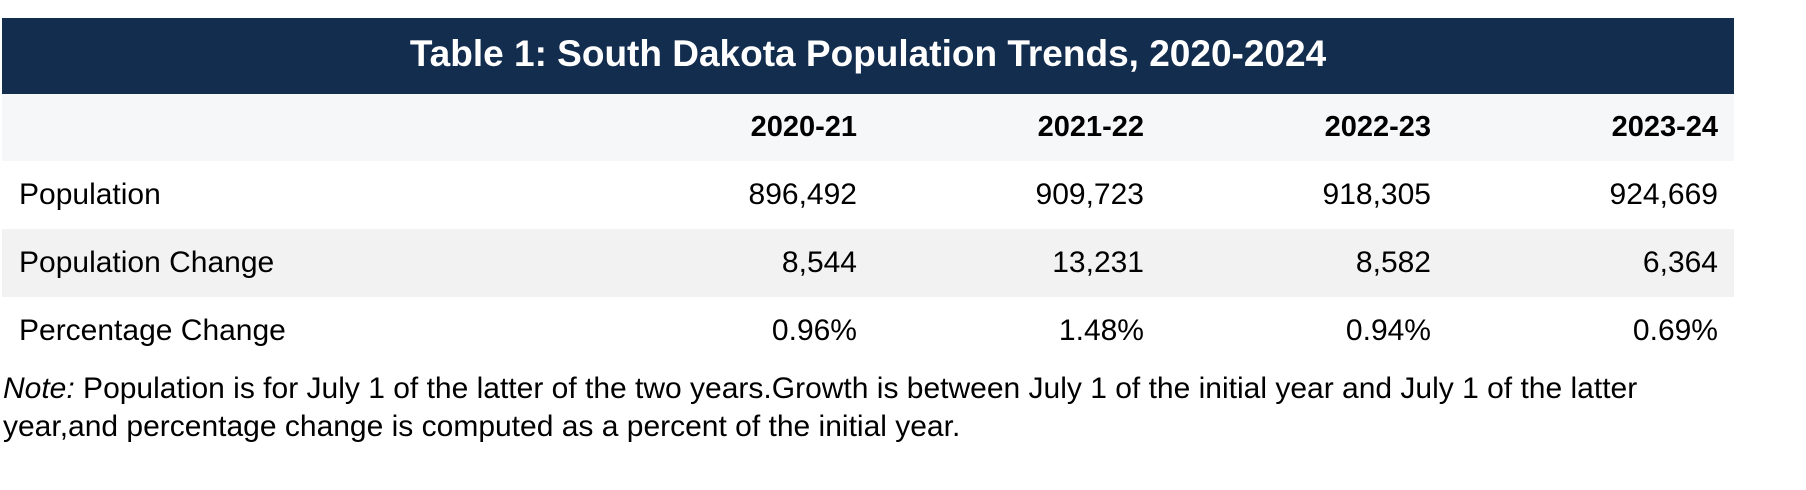  What do you see at coordinates (147, 262) in the screenshot?
I see `row-label: Population Change` at bounding box center [147, 262].